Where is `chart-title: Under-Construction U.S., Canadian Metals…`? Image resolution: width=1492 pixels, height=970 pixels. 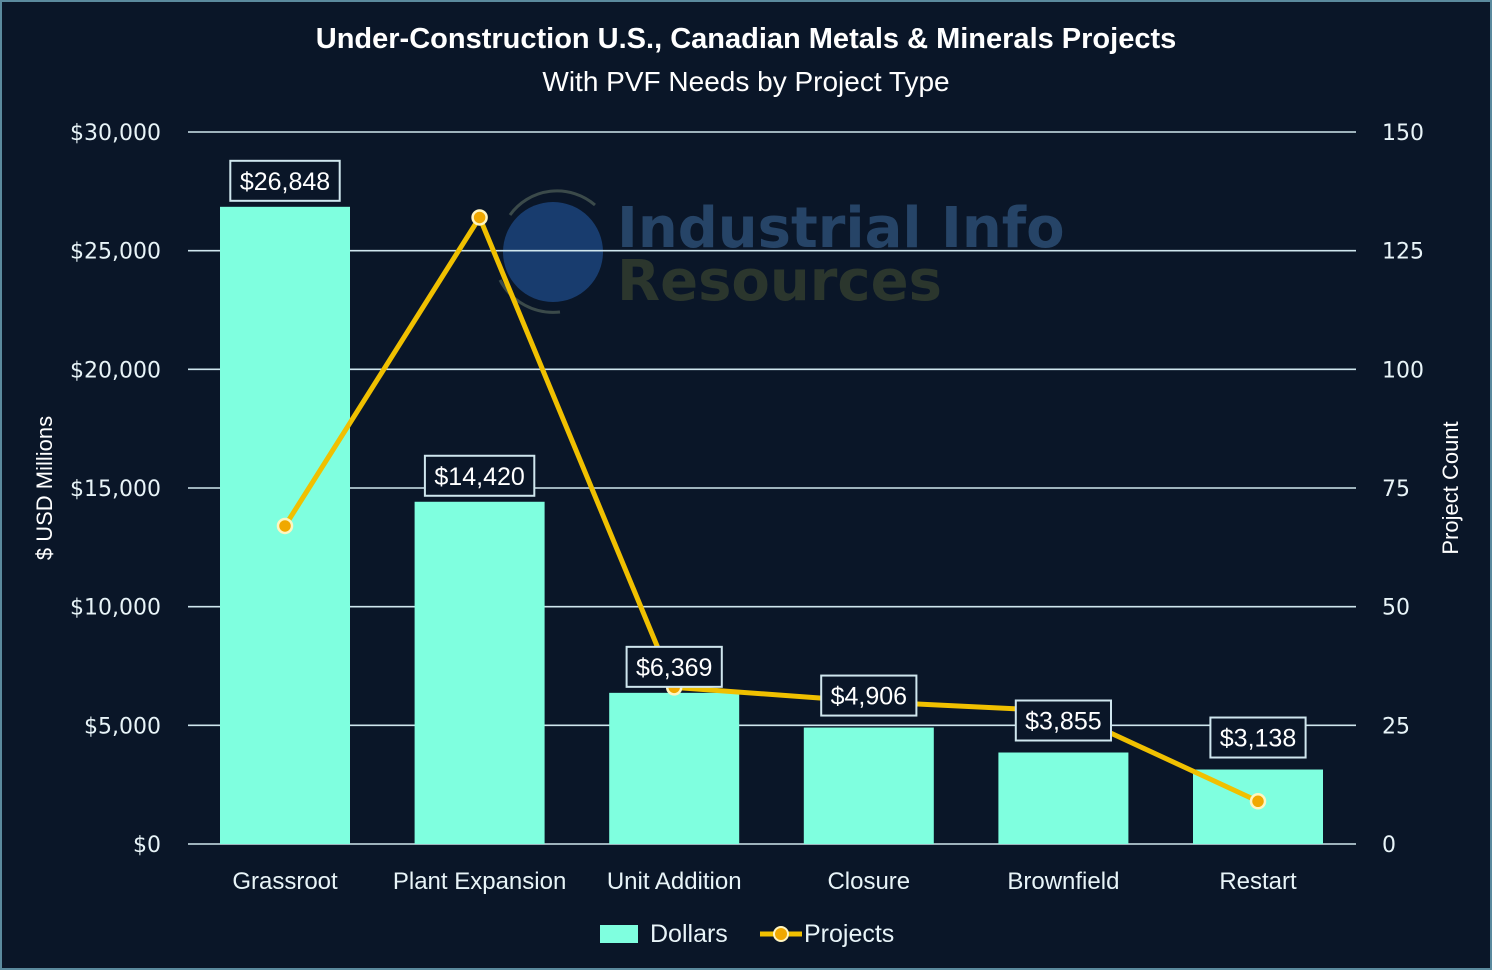 chart-title: Under-Construction U.S., Canadian Metals… is located at coordinates (746, 39).